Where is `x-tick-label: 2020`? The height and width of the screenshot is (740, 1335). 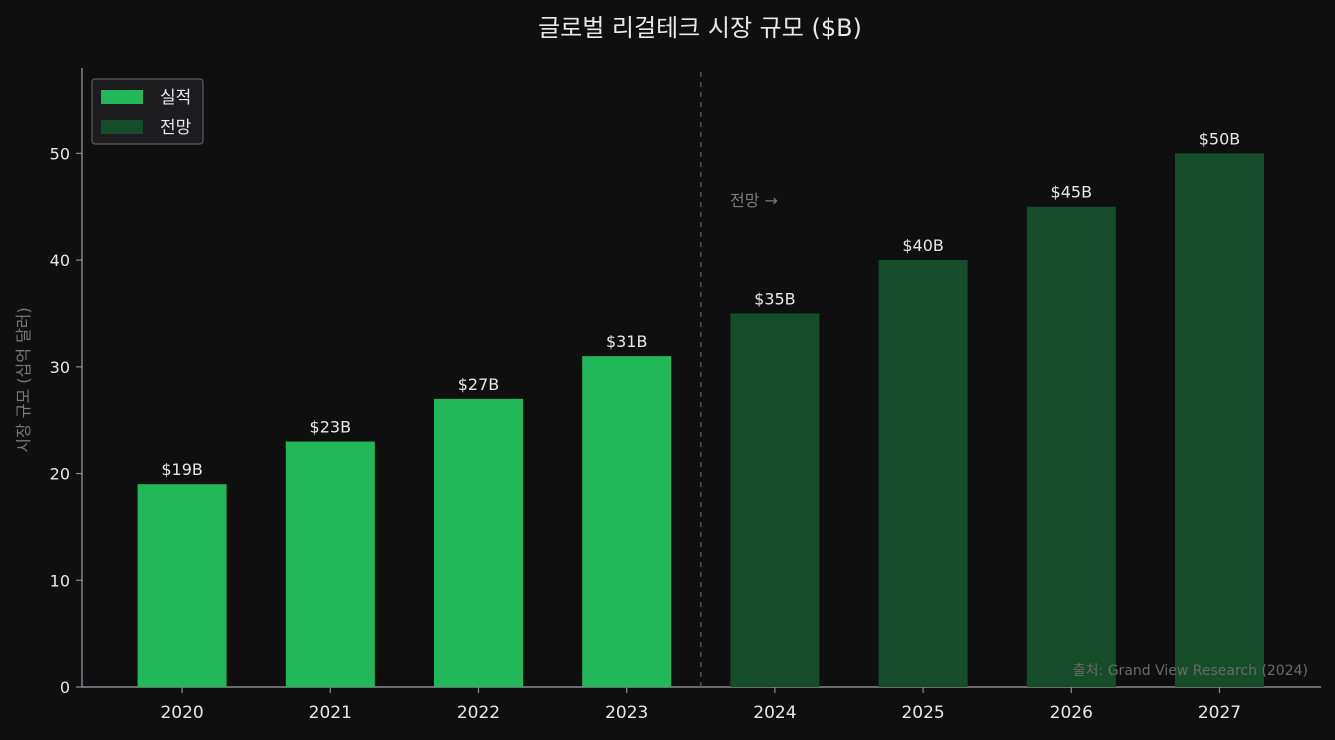 x-tick-label: 2020 is located at coordinates (181, 713).